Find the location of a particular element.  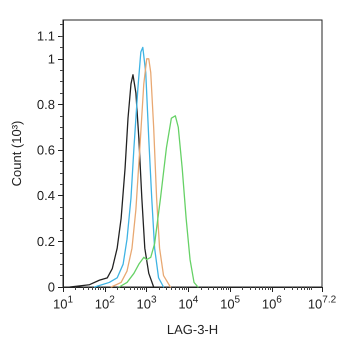

y-tick-label: 0.6 is located at coordinates (45, 150).